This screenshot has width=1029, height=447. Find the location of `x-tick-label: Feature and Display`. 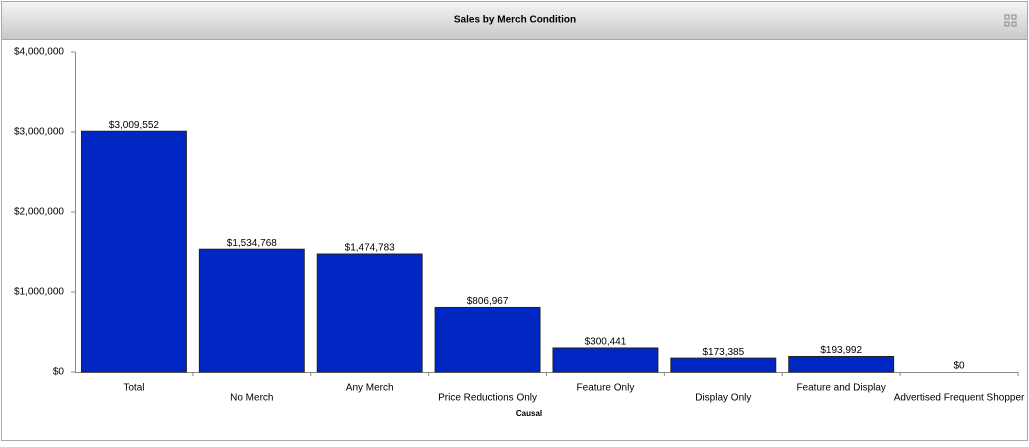

x-tick-label: Feature and Display is located at coordinates (841, 388).